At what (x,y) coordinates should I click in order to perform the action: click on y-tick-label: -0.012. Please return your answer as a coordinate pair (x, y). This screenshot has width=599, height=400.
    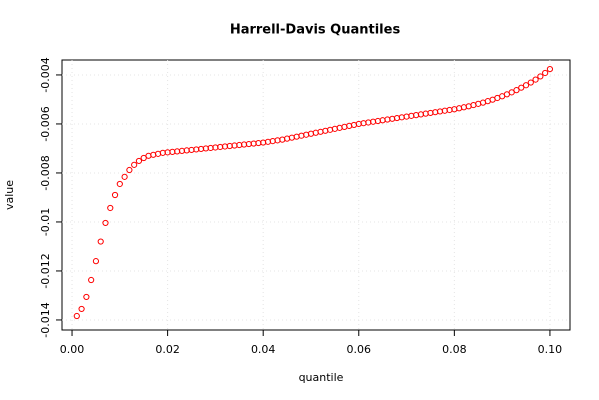
    Looking at the image, I should click on (45, 270).